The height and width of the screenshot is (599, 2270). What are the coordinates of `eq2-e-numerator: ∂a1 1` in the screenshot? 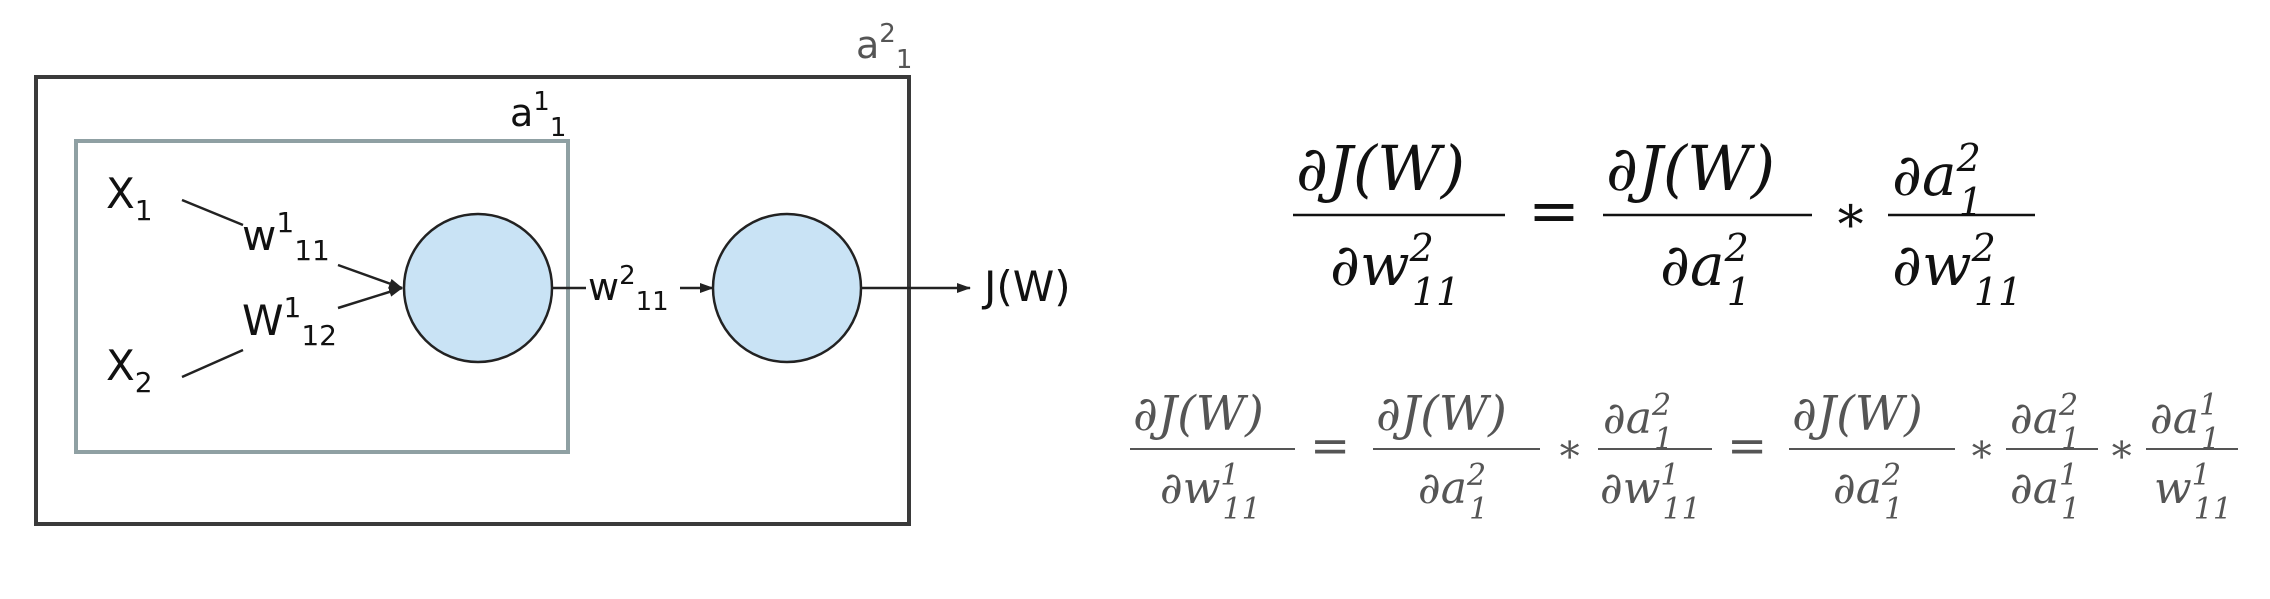 It's located at (2185, 422).